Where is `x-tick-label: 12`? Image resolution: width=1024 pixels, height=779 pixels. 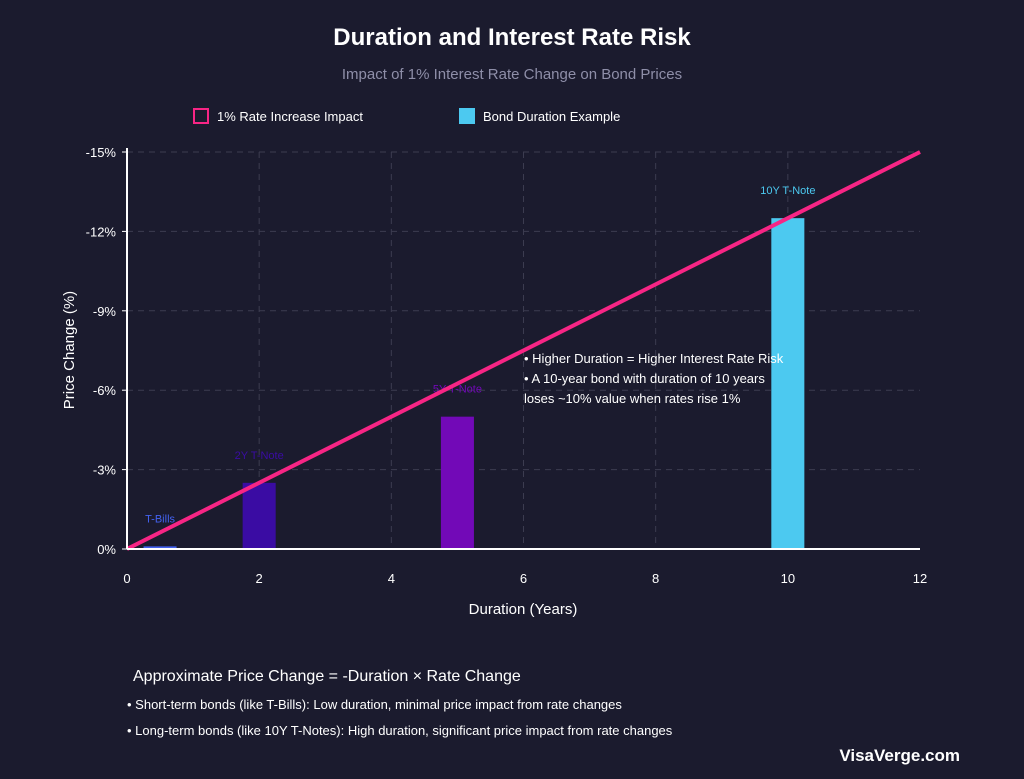 x-tick-label: 12 is located at coordinates (920, 578).